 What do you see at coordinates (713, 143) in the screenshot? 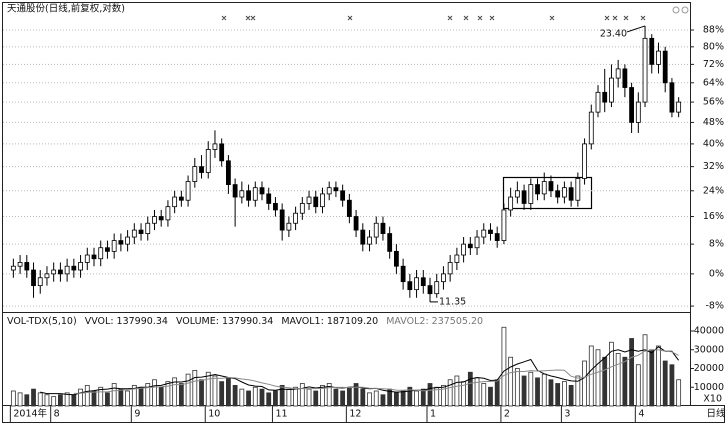
I see `y-tick-label: 40%` at bounding box center [713, 143].